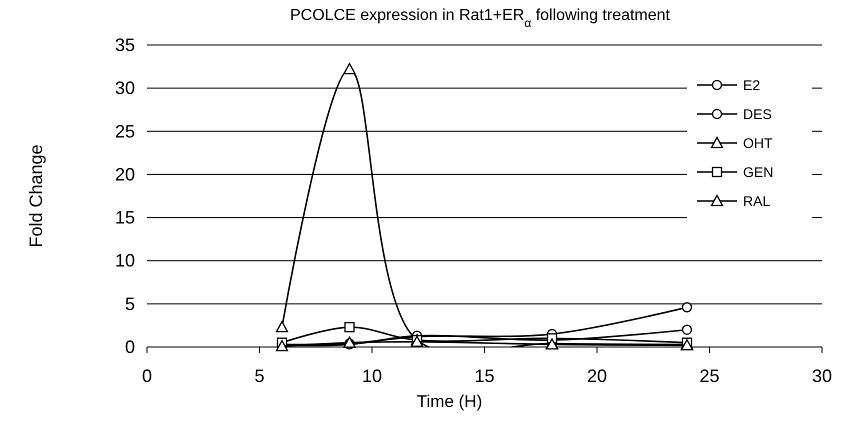 The height and width of the screenshot is (426, 841). What do you see at coordinates (822, 376) in the screenshot?
I see `x-tick-label: 30` at bounding box center [822, 376].